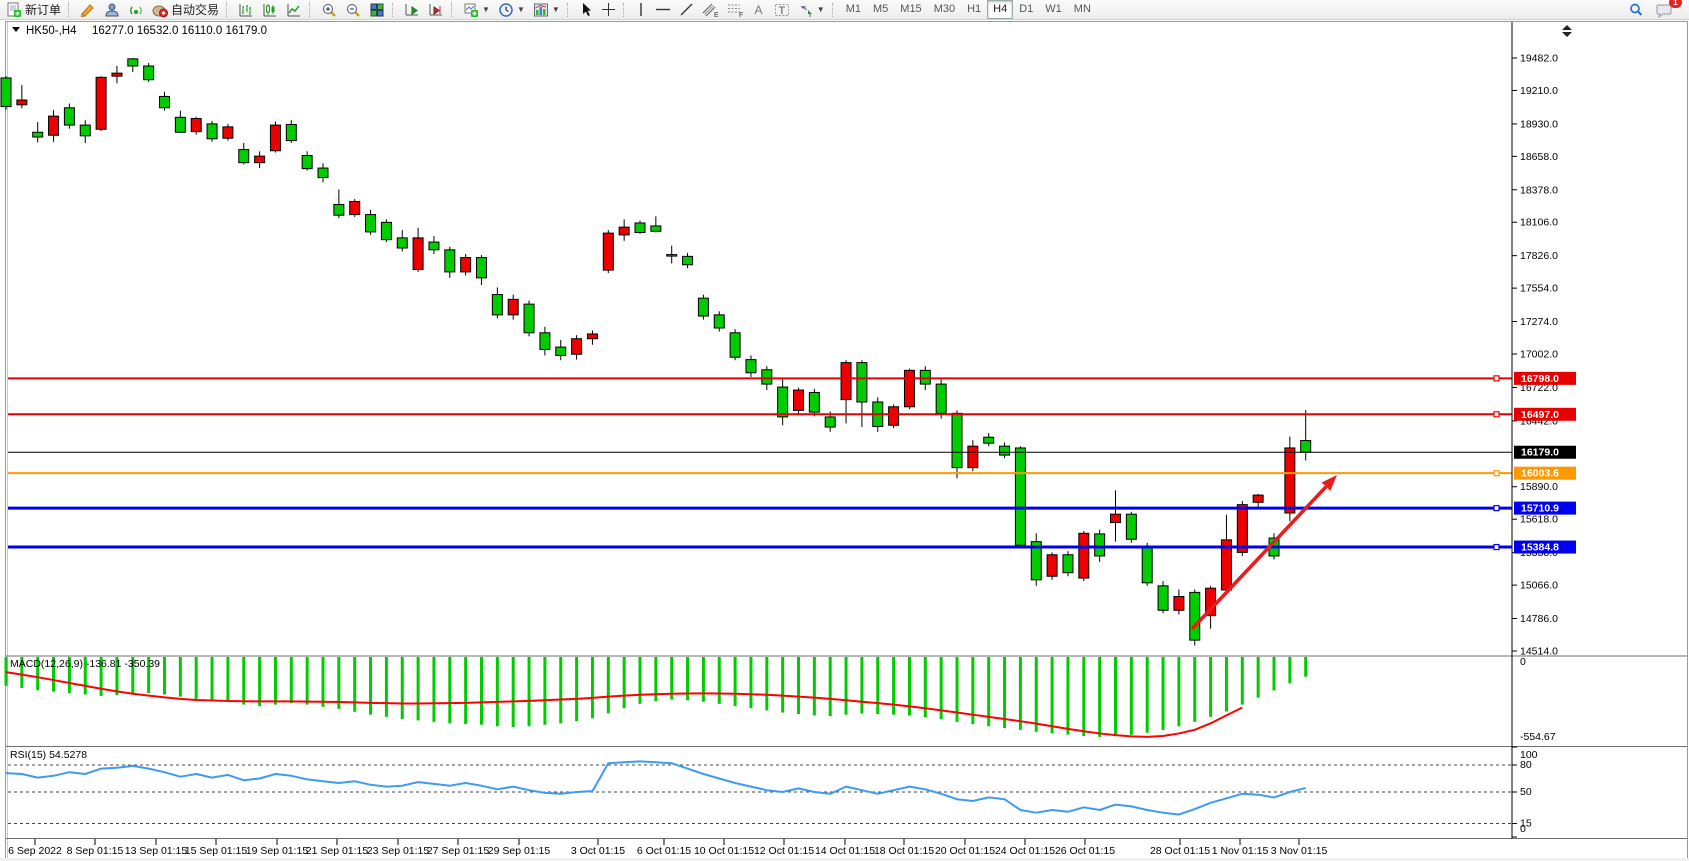 Image resolution: width=1689 pixels, height=861 pixels. Describe the element at coordinates (1545, 547) in the screenshot. I see `price-badge: 15384.8` at that location.